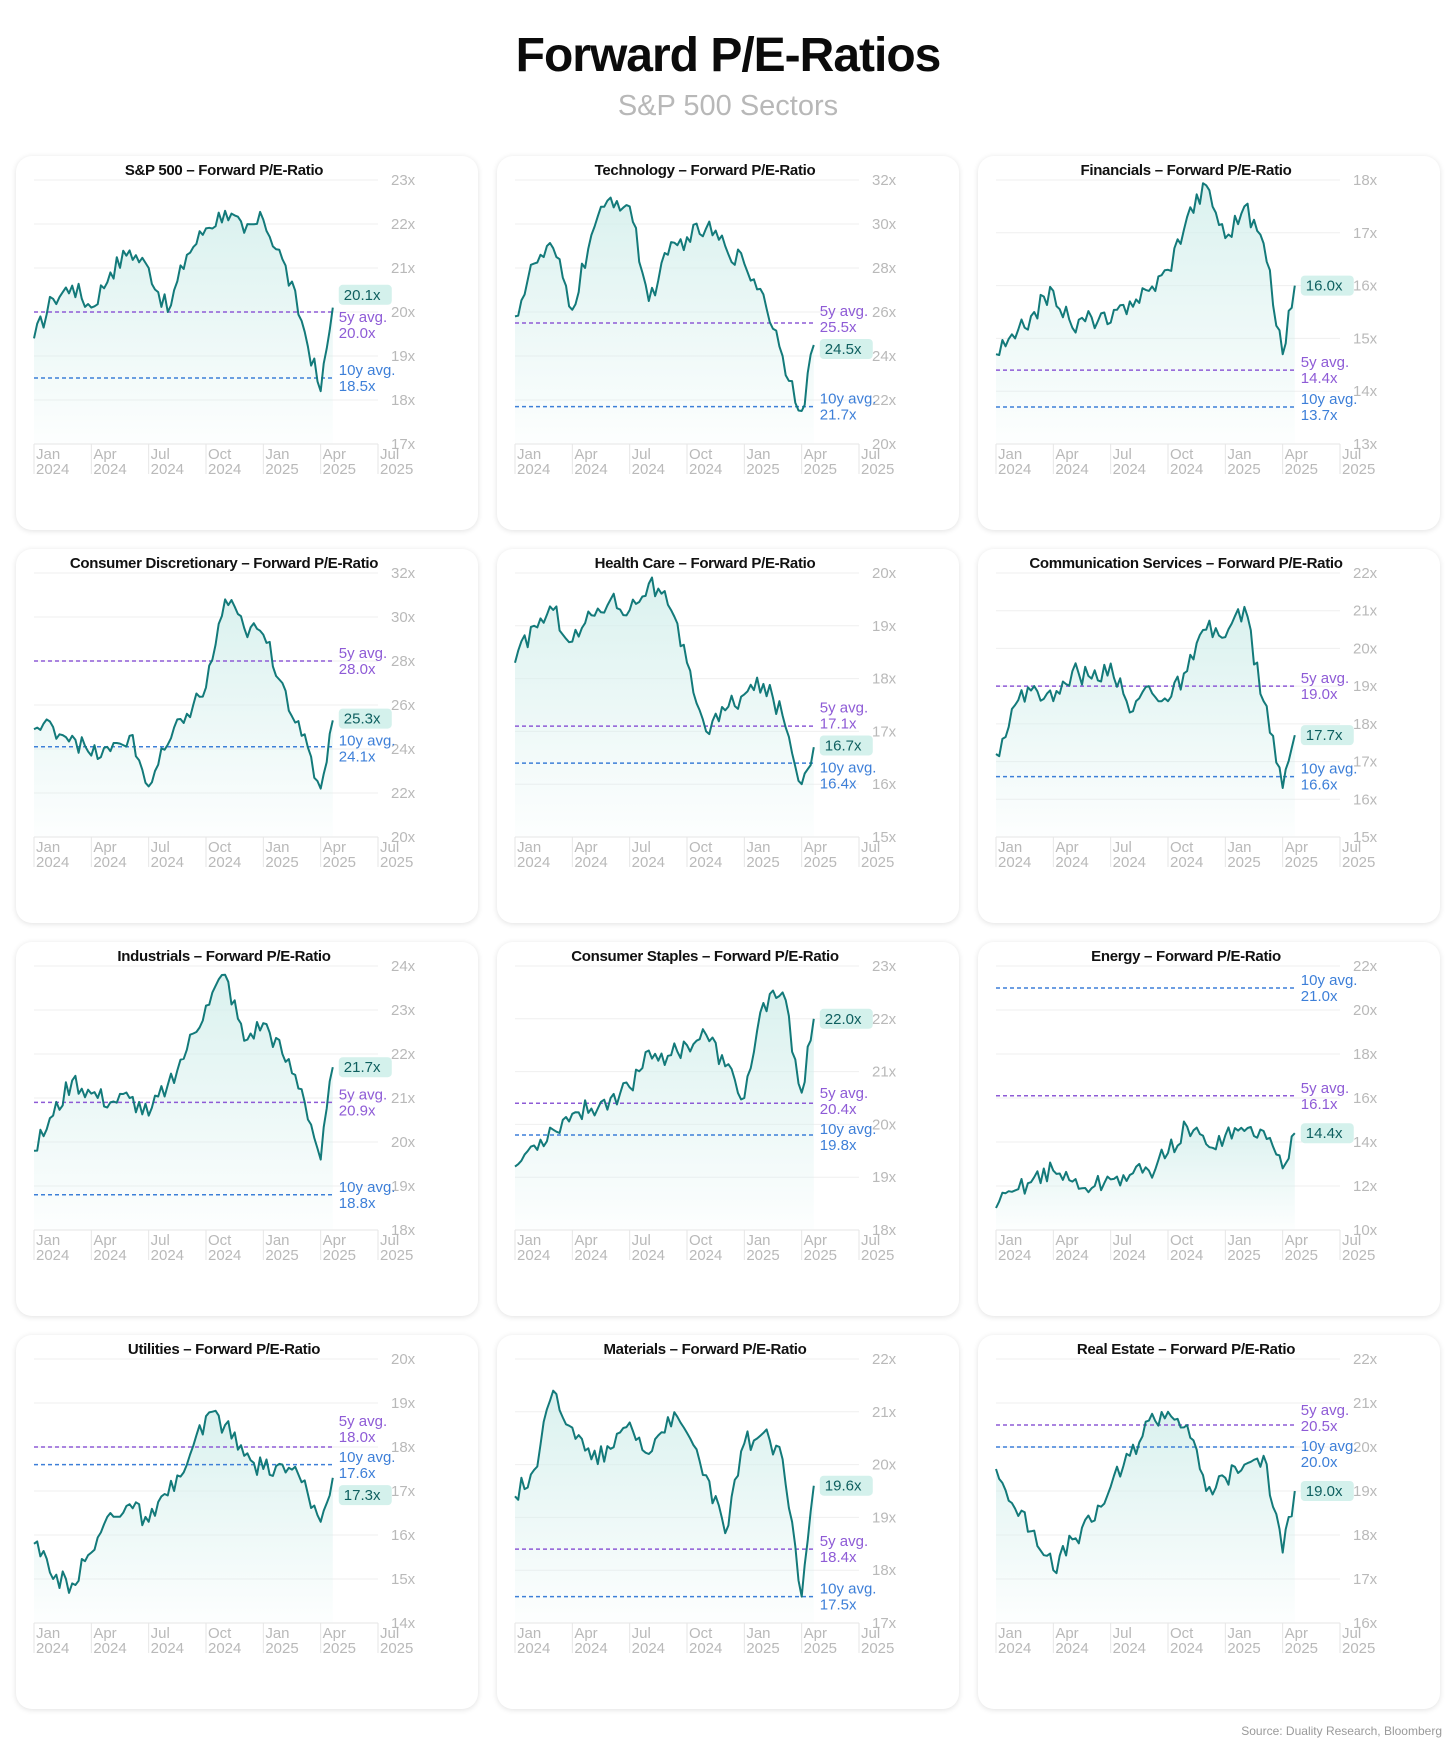 Image resolution: width=1456 pixels, height=1747 pixels. Describe the element at coordinates (362, 1495) in the screenshot. I see `last-value-label: 17.3x` at that location.